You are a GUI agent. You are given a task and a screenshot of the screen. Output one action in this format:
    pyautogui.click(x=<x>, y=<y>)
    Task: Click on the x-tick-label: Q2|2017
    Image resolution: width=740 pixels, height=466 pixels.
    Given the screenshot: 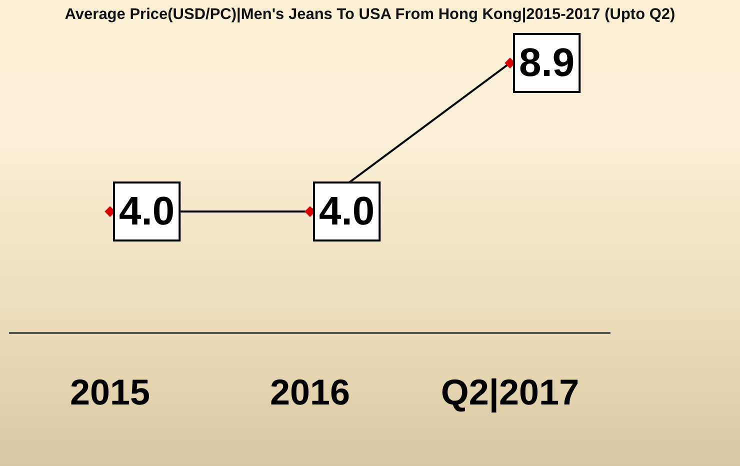 What is the action you would take?
    pyautogui.click(x=510, y=391)
    